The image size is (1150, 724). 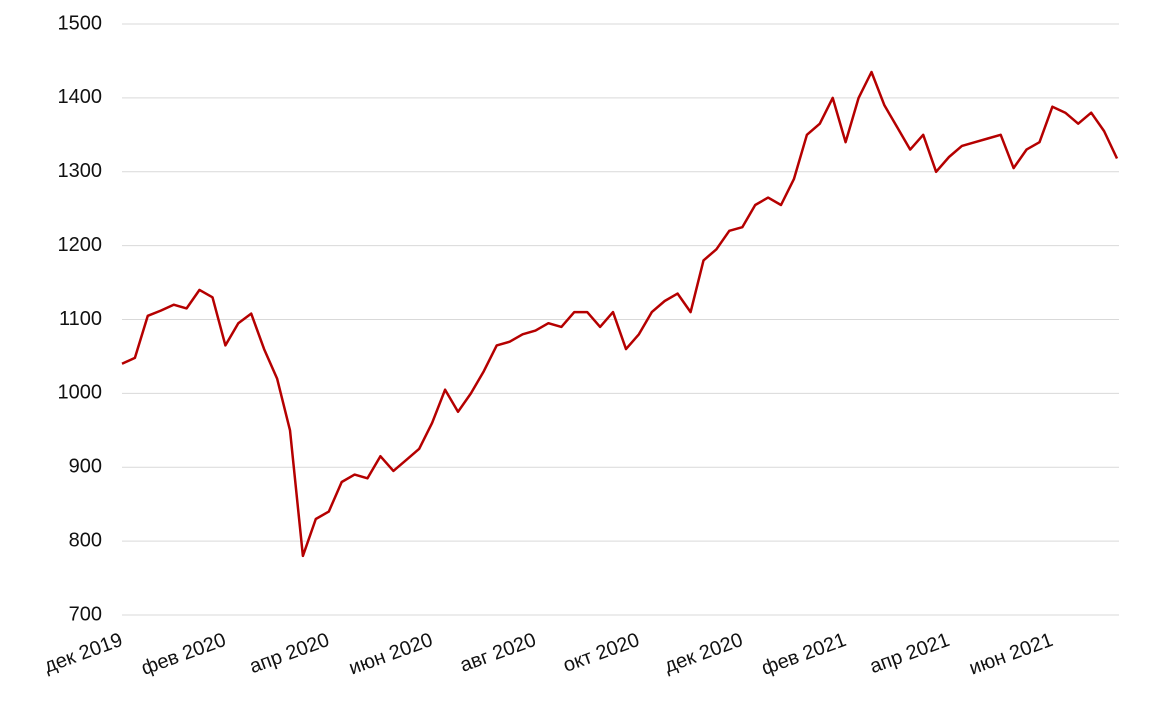 What do you see at coordinates (80, 319) in the screenshot?
I see `y-tick-label: 1100` at bounding box center [80, 319].